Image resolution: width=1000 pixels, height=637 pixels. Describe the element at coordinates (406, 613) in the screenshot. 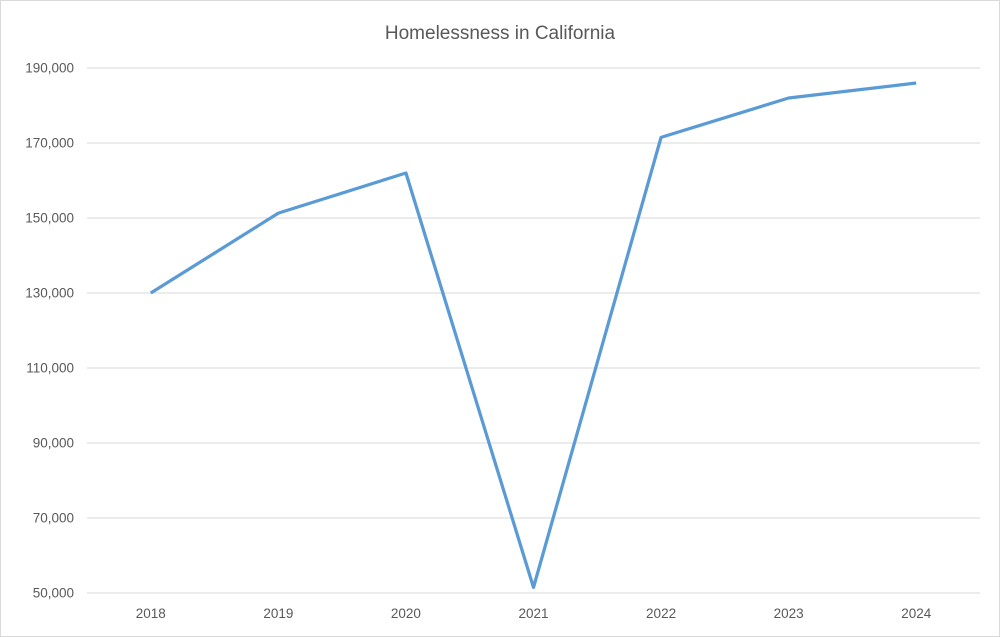

I see `x-axis-tick-label: 2020` at that location.